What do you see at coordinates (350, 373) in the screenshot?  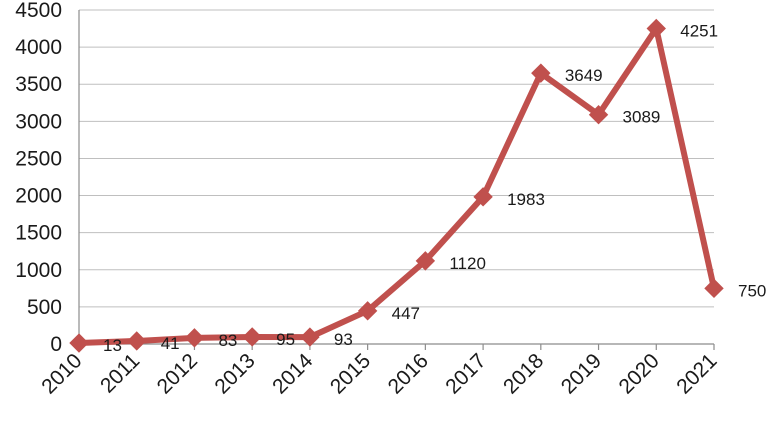 I see `x-tick-label: 2015` at bounding box center [350, 373].